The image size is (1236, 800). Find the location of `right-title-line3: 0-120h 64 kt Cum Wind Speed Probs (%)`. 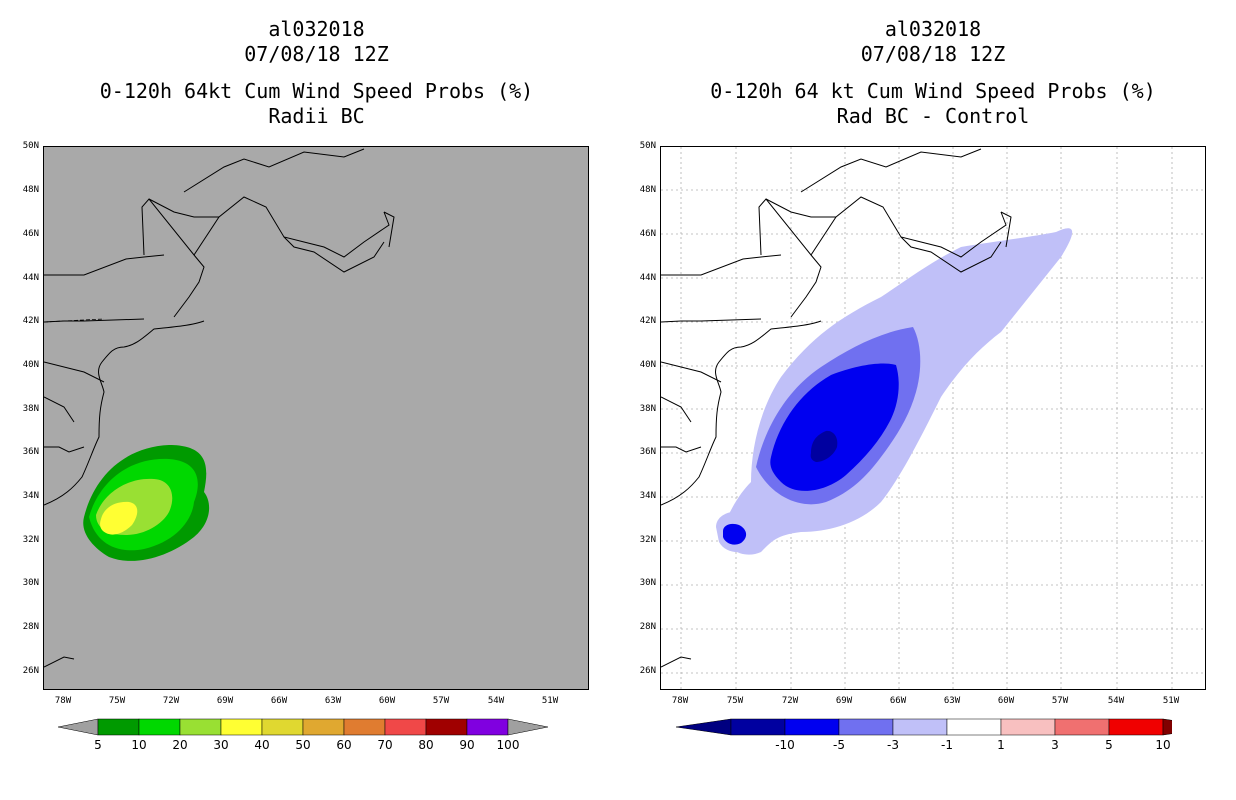

right-title-line3: 0-120h 64 kt Cum Wind Speed Probs (%) is located at coordinates (933, 91).